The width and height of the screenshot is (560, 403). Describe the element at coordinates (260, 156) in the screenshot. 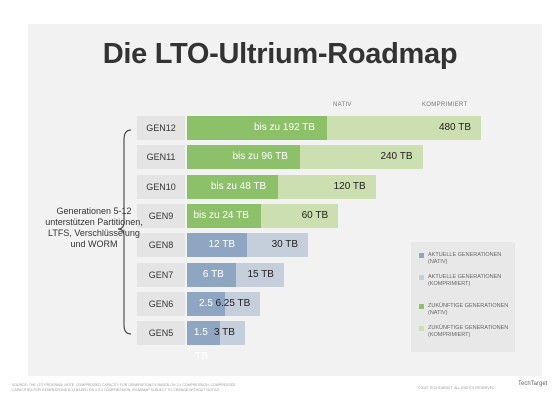

I see `label-native-gen11: bis zu 96 TB` at that location.